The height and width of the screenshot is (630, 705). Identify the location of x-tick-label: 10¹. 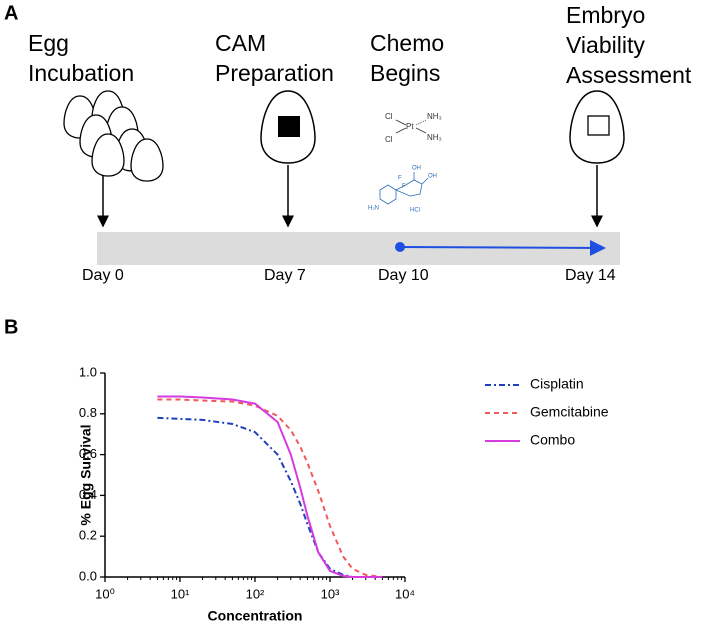
(180, 593).